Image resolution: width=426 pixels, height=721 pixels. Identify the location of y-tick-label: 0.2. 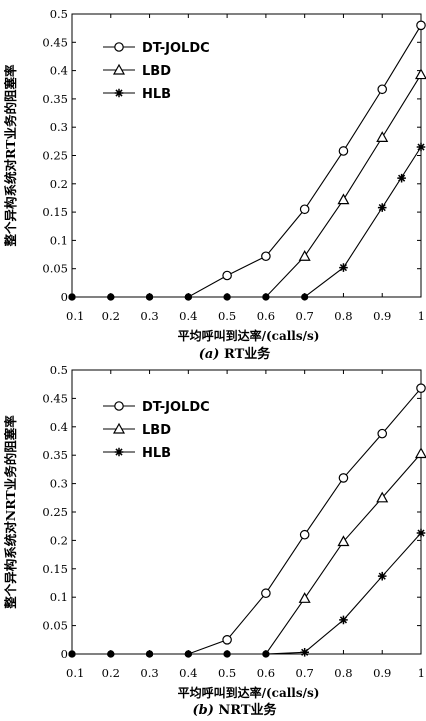
(59, 184).